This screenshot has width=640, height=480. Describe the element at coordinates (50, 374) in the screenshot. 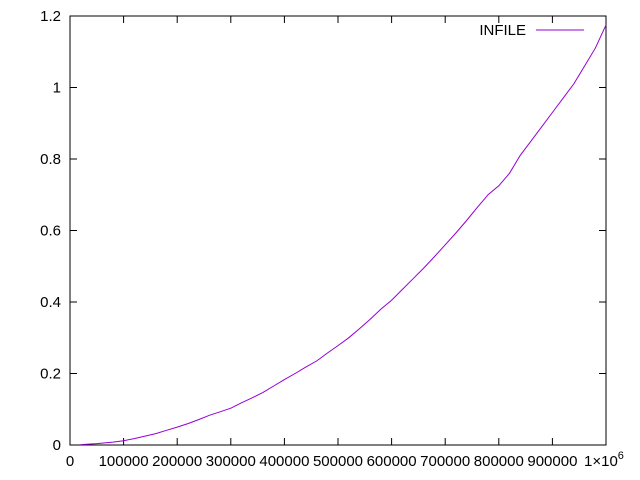

I see `y-tick-label: 0.2` at that location.